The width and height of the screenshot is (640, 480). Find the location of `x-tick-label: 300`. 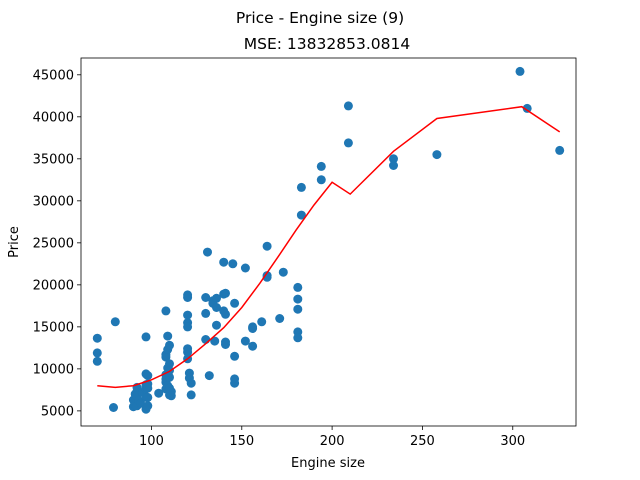

x-tick-label: 300 is located at coordinates (512, 441).